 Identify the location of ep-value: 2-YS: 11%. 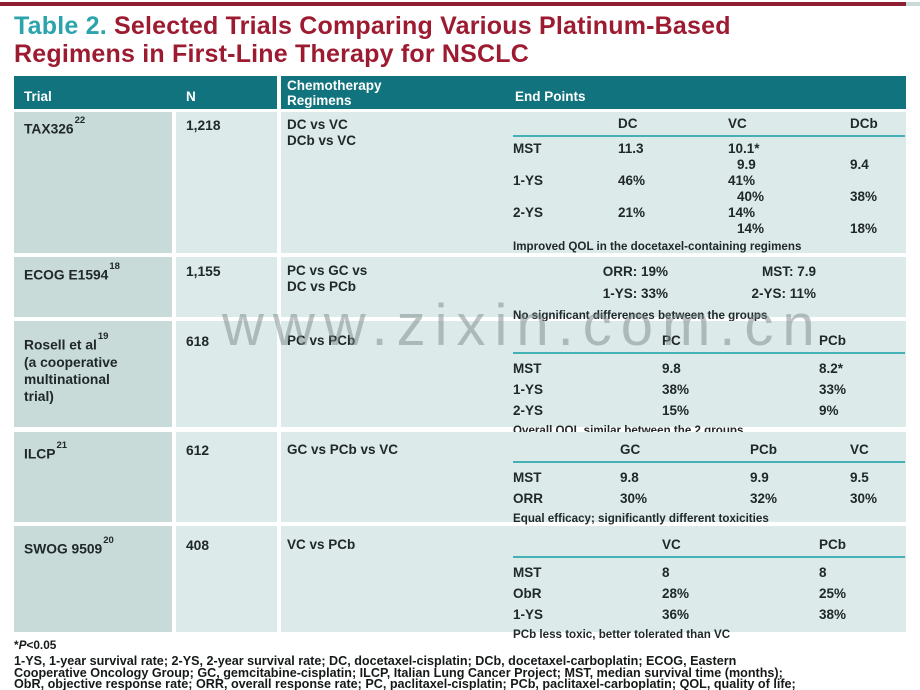
(783, 293).